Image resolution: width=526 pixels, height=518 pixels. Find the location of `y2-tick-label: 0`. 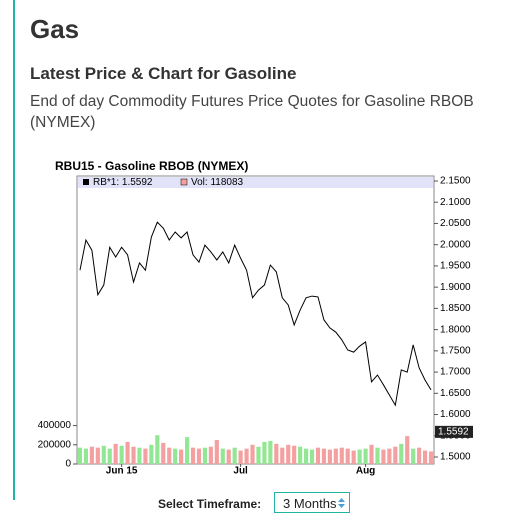

y2-tick-label: 0 is located at coordinates (68, 464).